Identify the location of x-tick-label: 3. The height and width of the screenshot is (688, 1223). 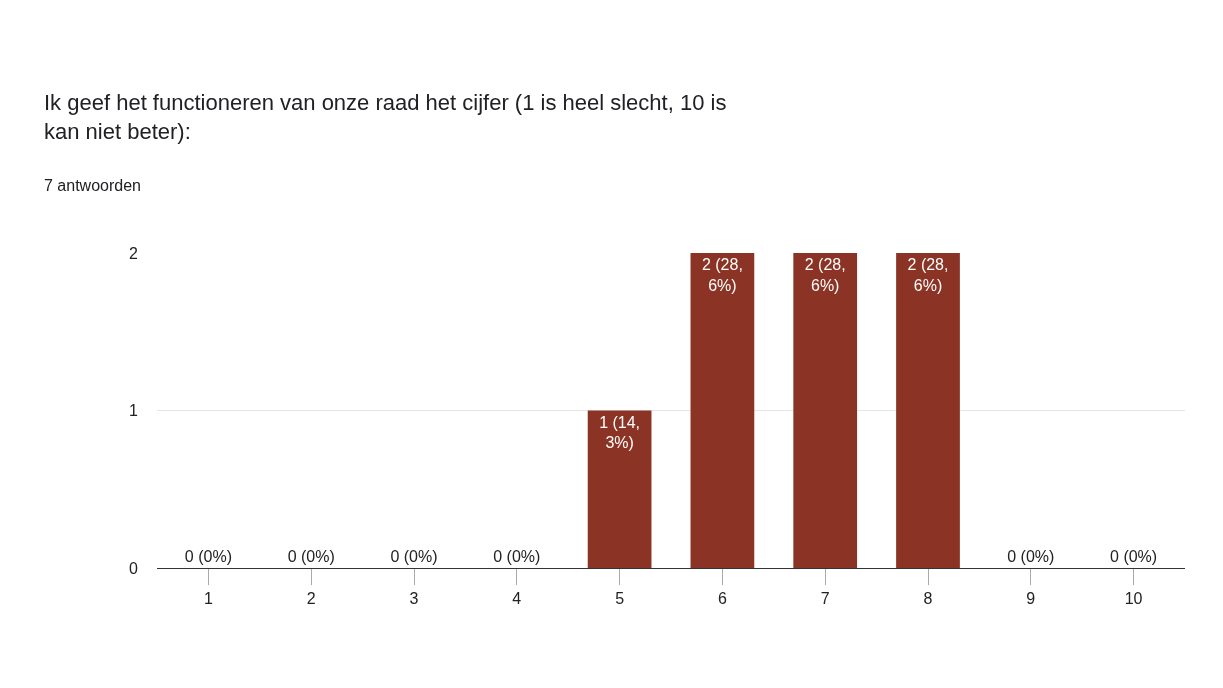
(414, 599).